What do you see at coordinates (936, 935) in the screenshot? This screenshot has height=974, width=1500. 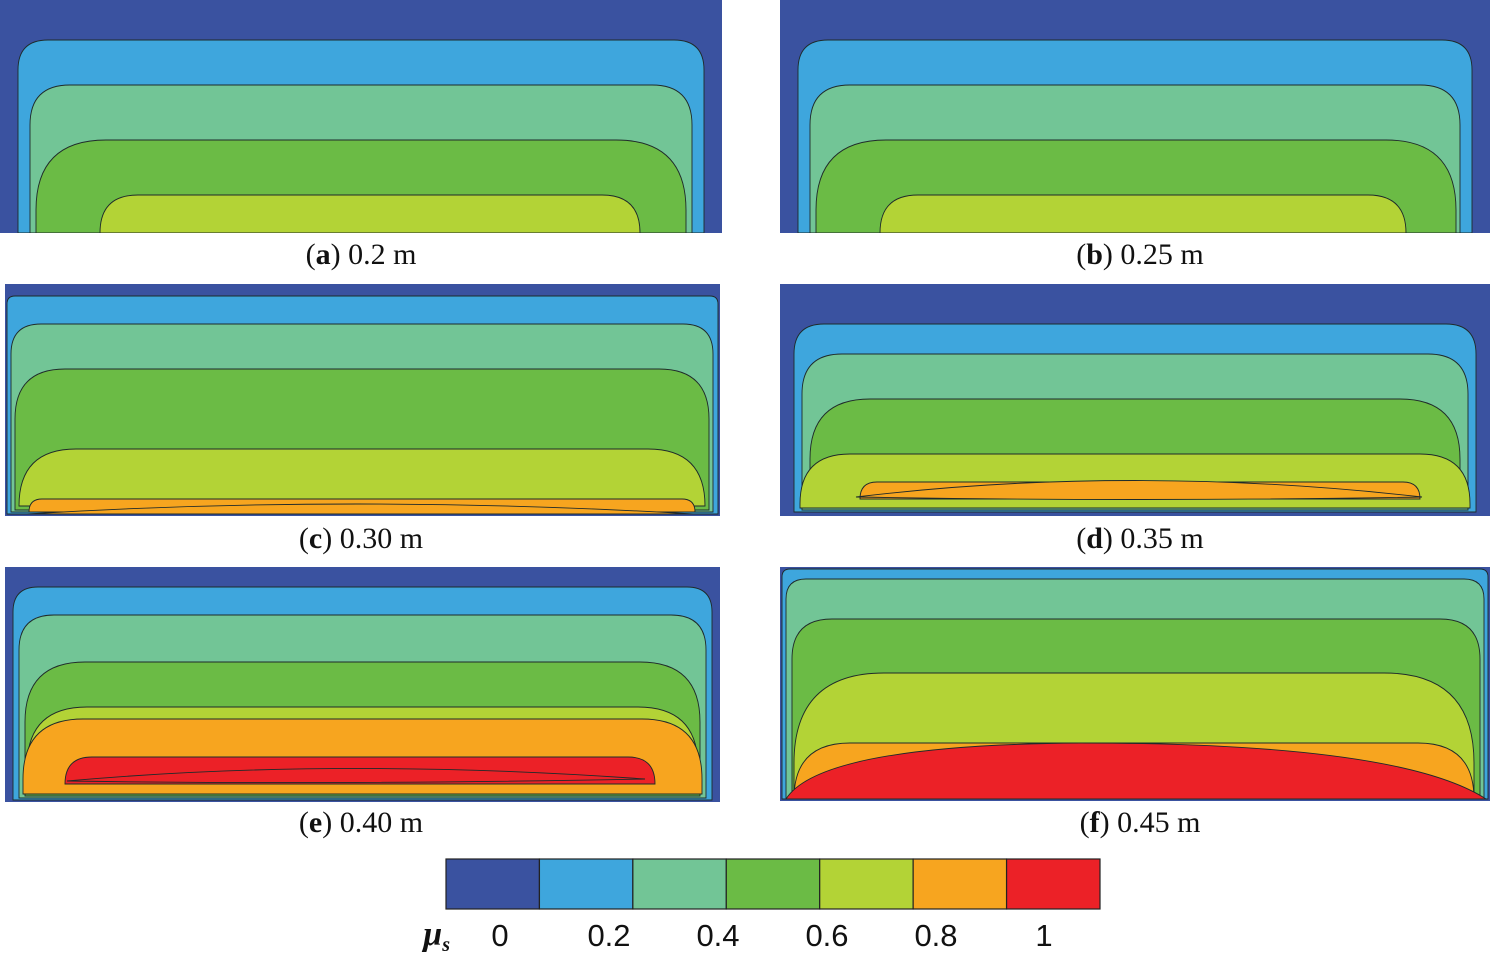 I see `colorbar-tick-4: 0.8` at bounding box center [936, 935].